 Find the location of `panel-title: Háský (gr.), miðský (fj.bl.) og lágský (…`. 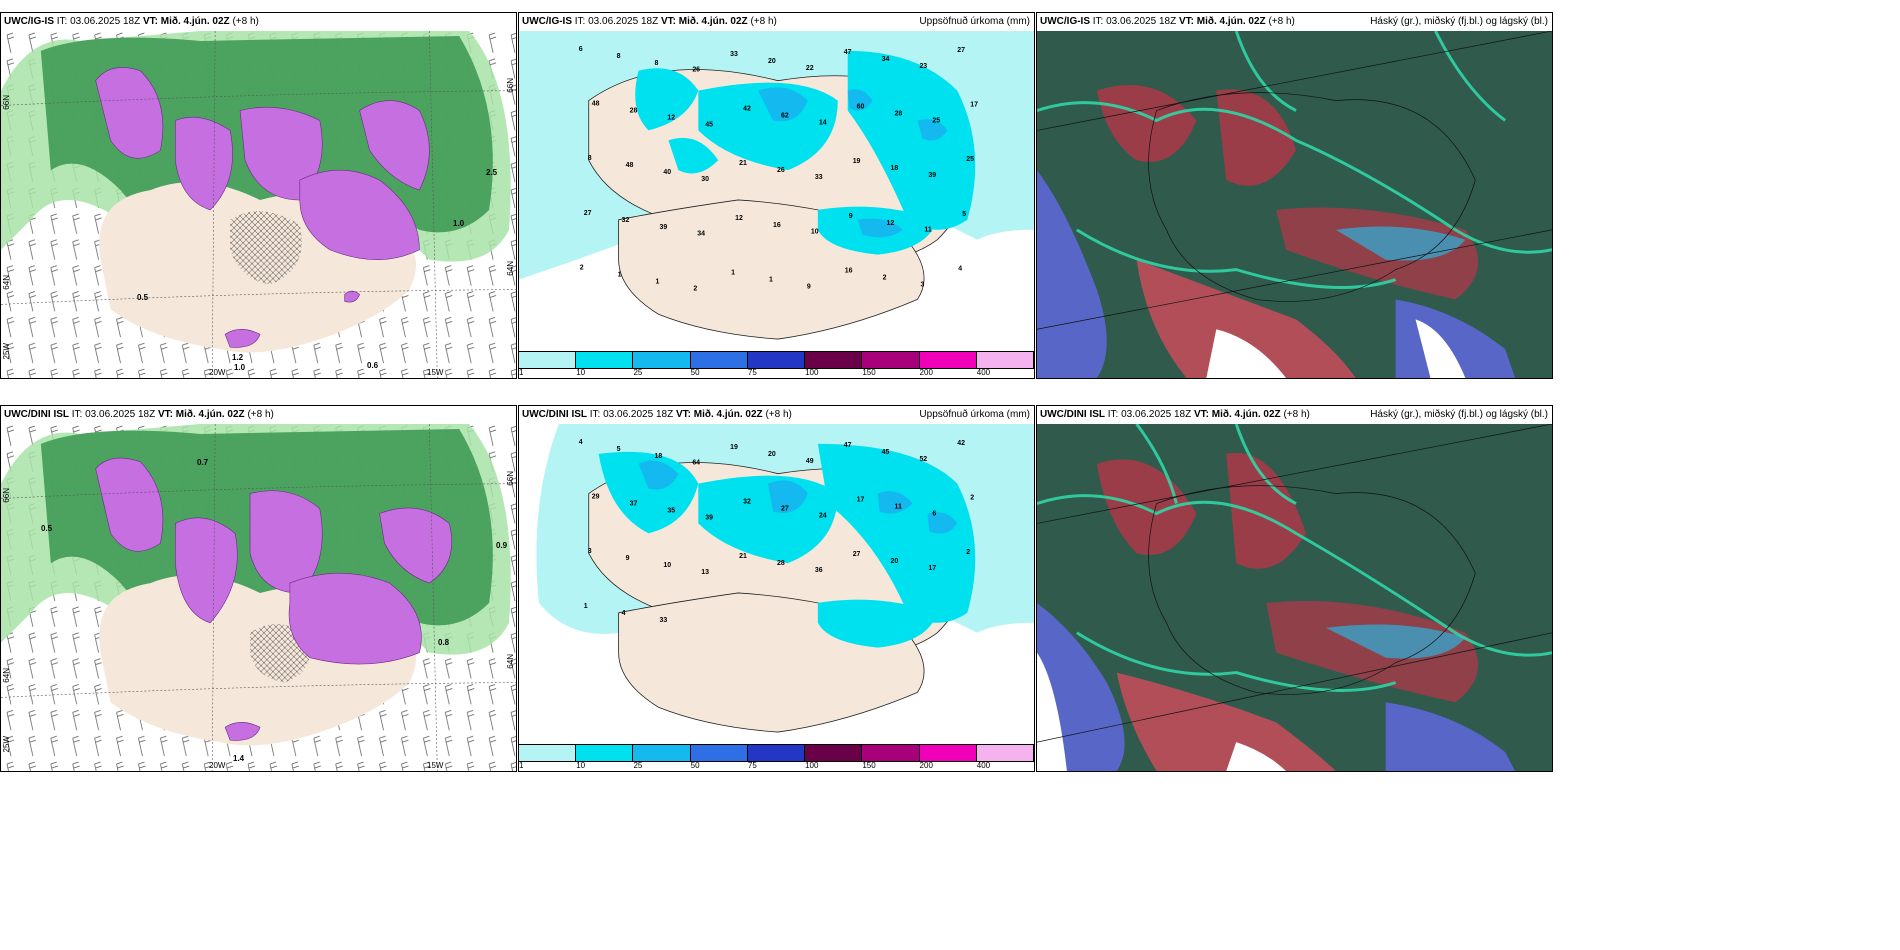

panel-title: Háský (gr.), miðský (fj.bl.) og lágský (… is located at coordinates (1459, 414).